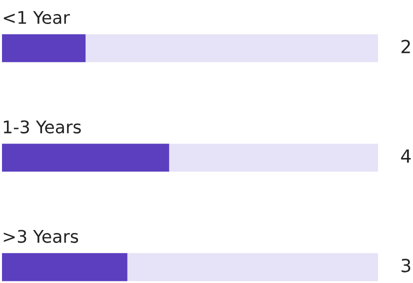 Image resolution: width=413 pixels, height=283 pixels. What do you see at coordinates (42, 127) in the screenshot?
I see `y-tick-label: 1-3 Years` at bounding box center [42, 127].